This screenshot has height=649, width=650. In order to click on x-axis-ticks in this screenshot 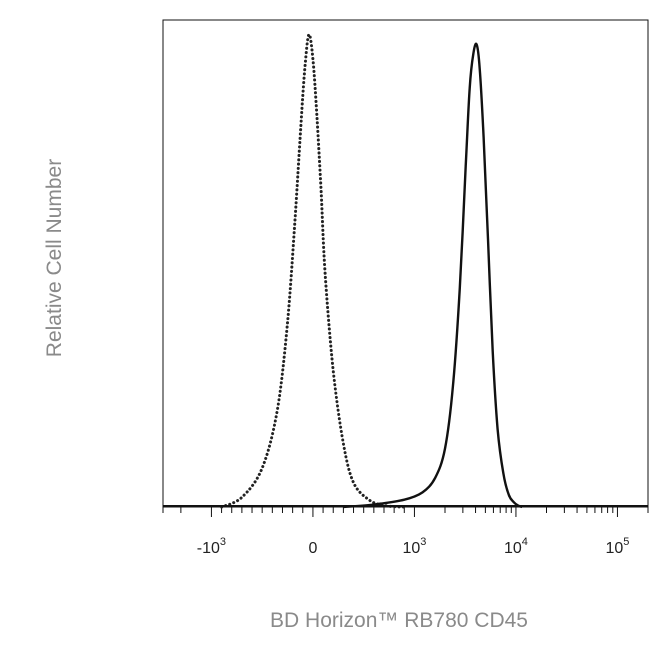, I will do `click(405, 512)`.